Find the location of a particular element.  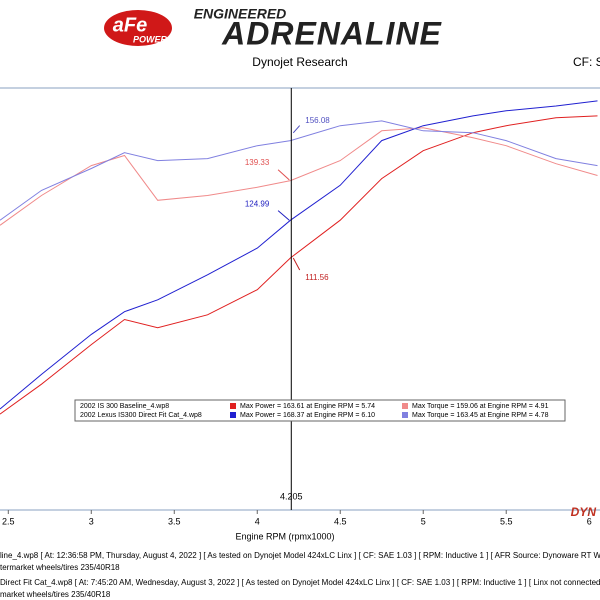

logo-sub: POWER is located at coordinates (150, 39).